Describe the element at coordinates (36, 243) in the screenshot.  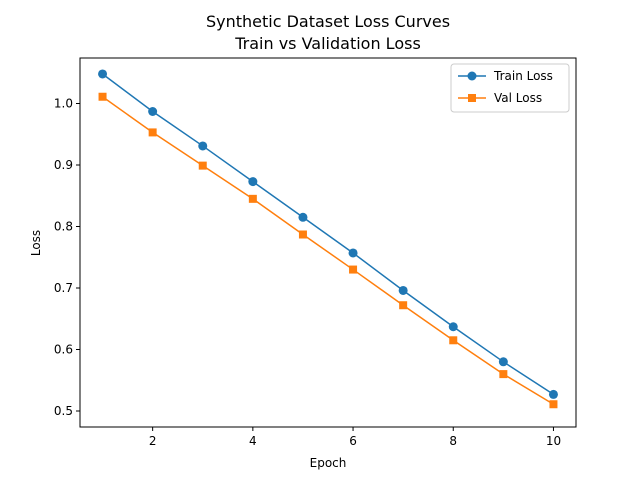
I see `y-axis-label: Loss` at that location.